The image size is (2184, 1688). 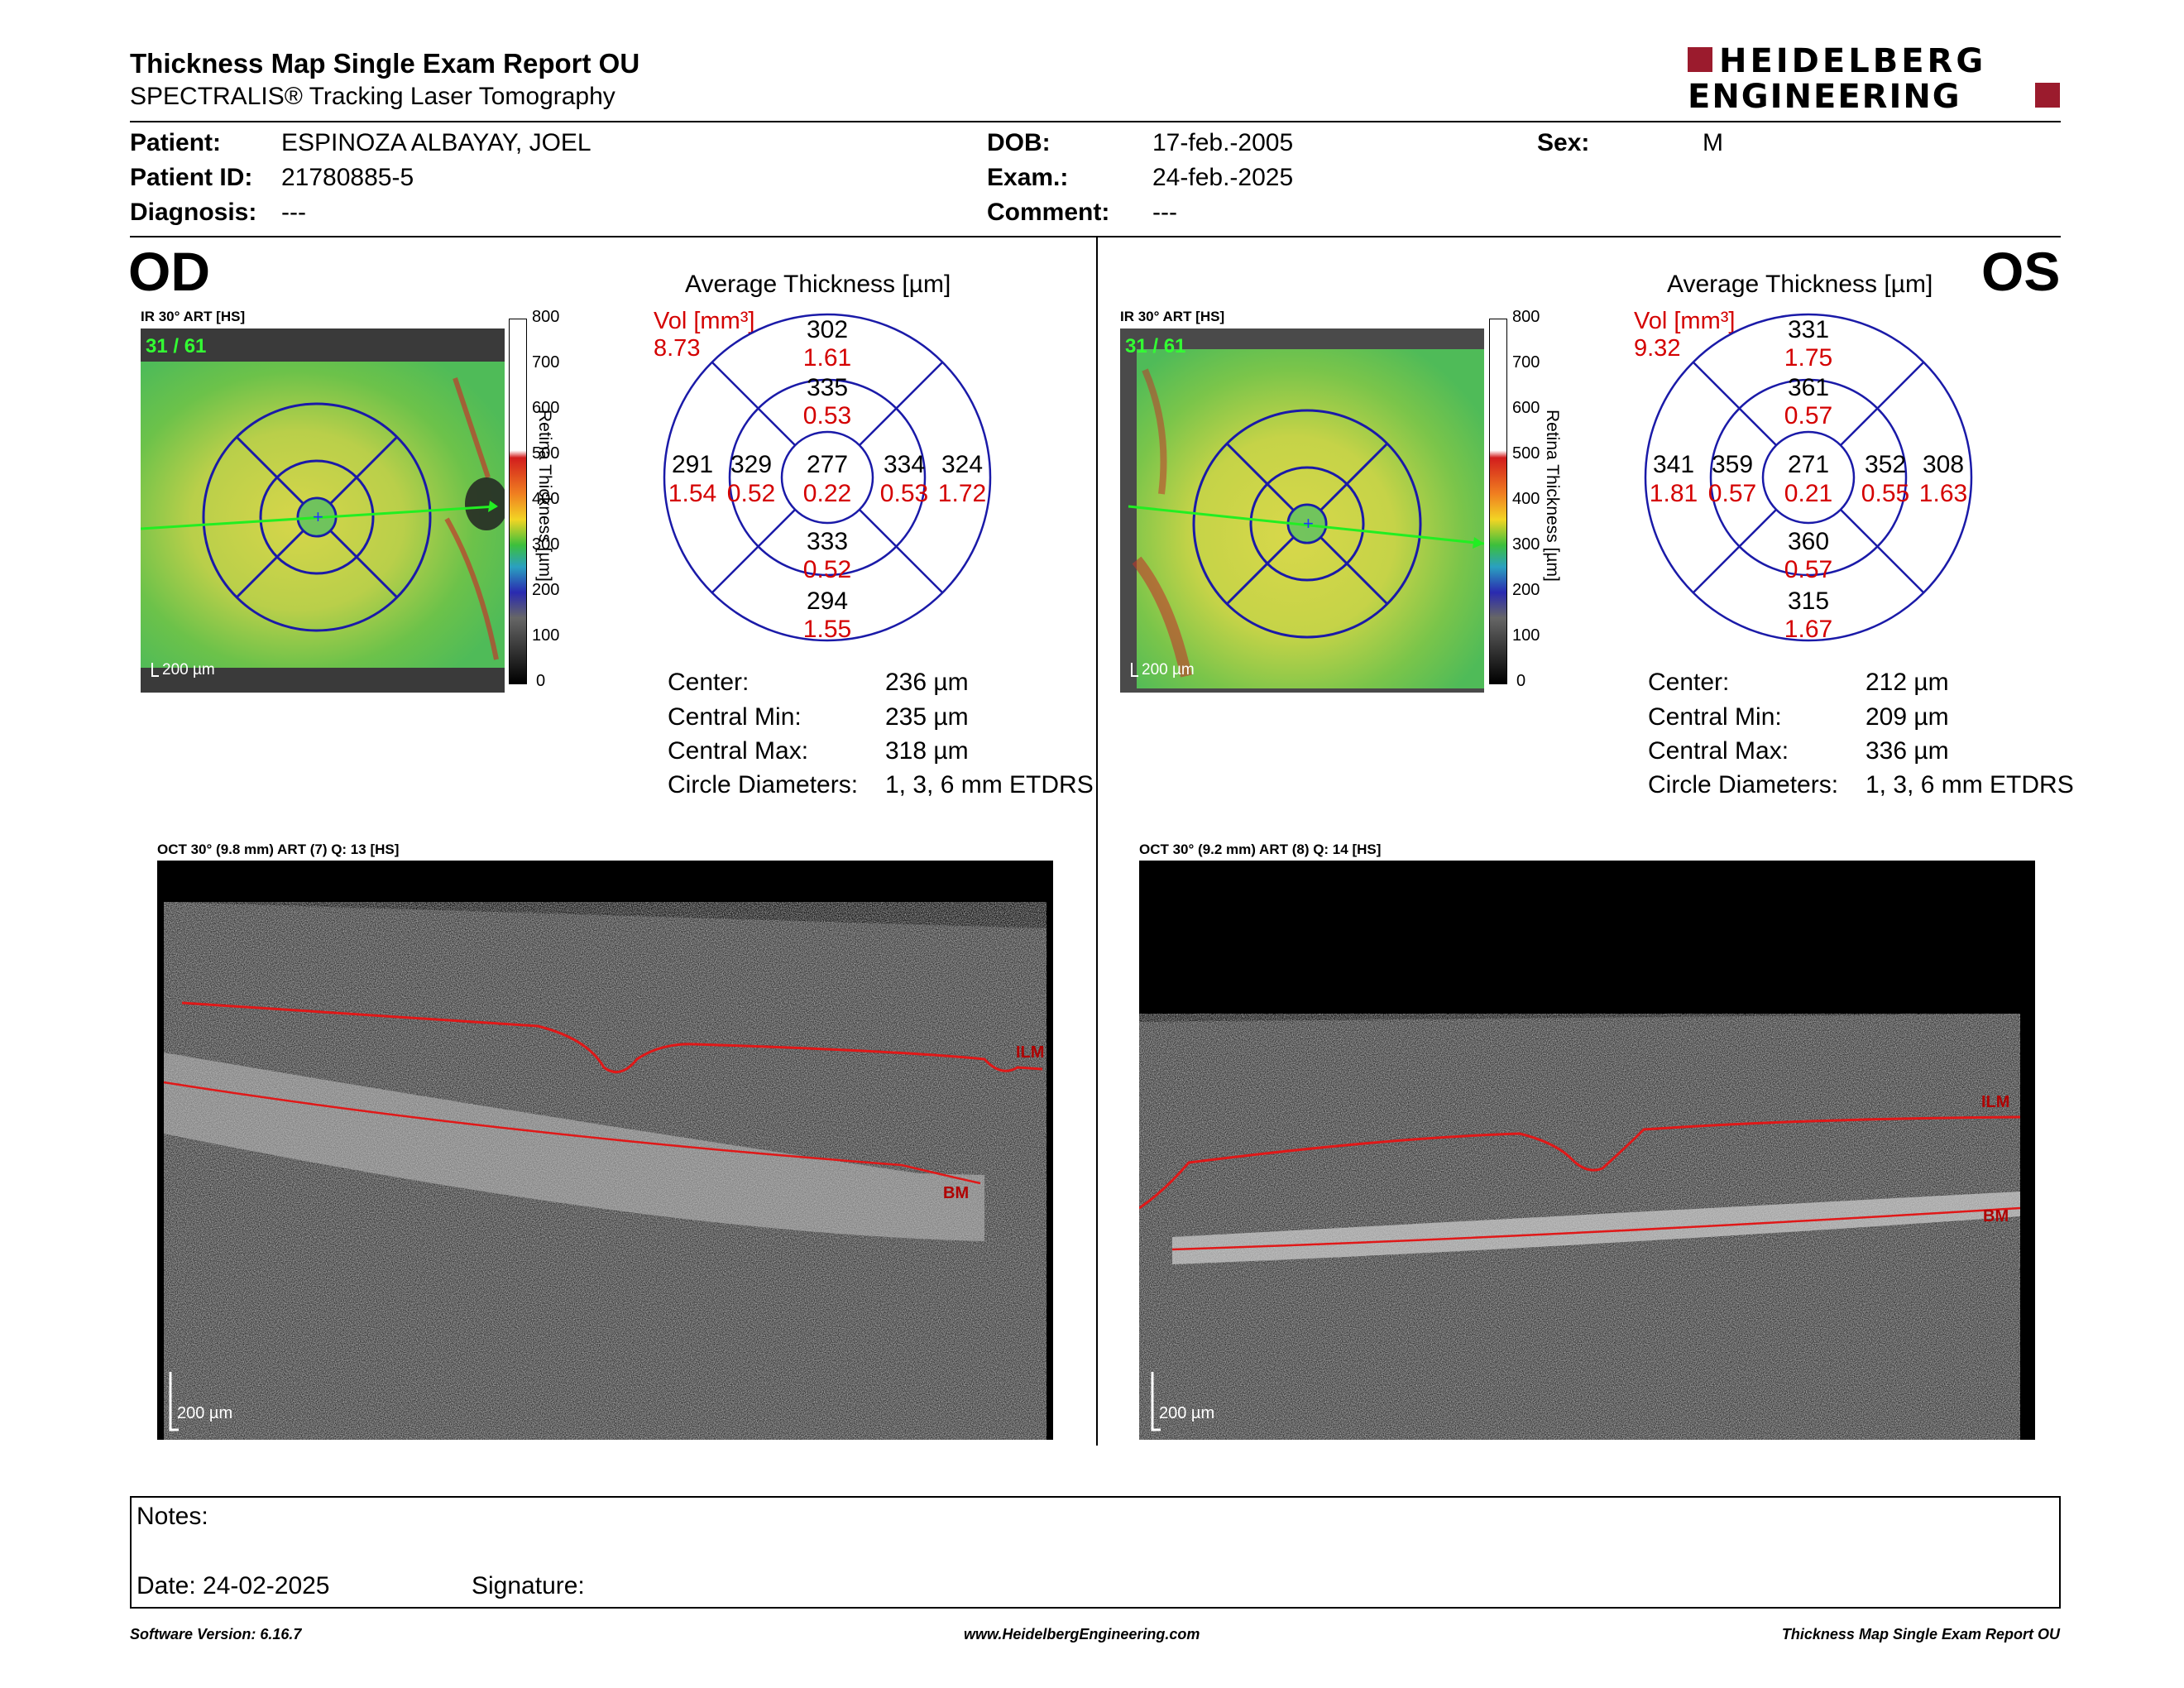 What do you see at coordinates (1808, 329) in the screenshot?
I see `os-outer-sup-thk: 331` at bounding box center [1808, 329].